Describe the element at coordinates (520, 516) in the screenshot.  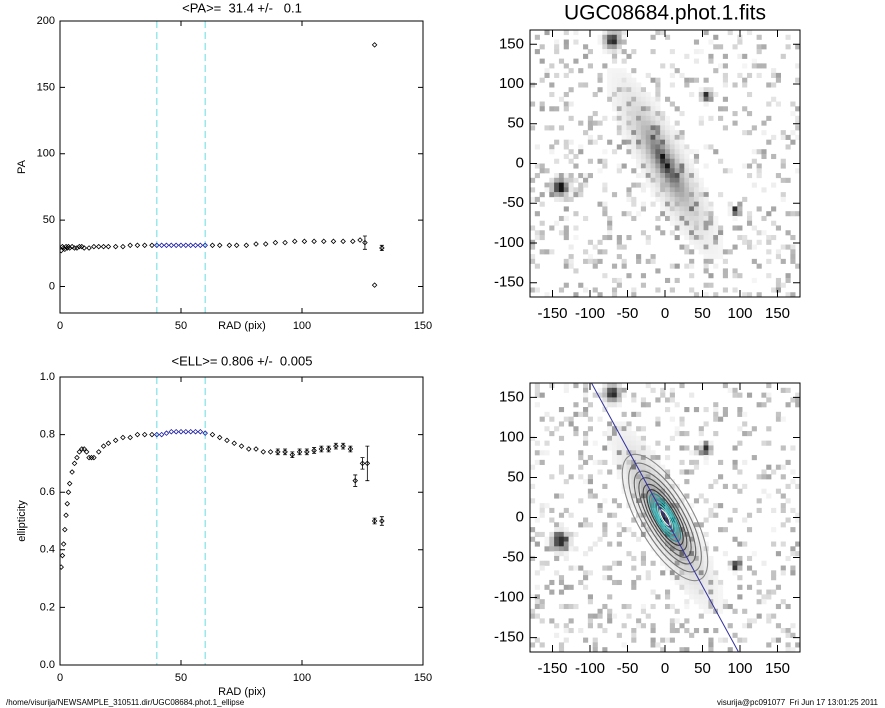
I see `y-tick-label: 0` at that location.